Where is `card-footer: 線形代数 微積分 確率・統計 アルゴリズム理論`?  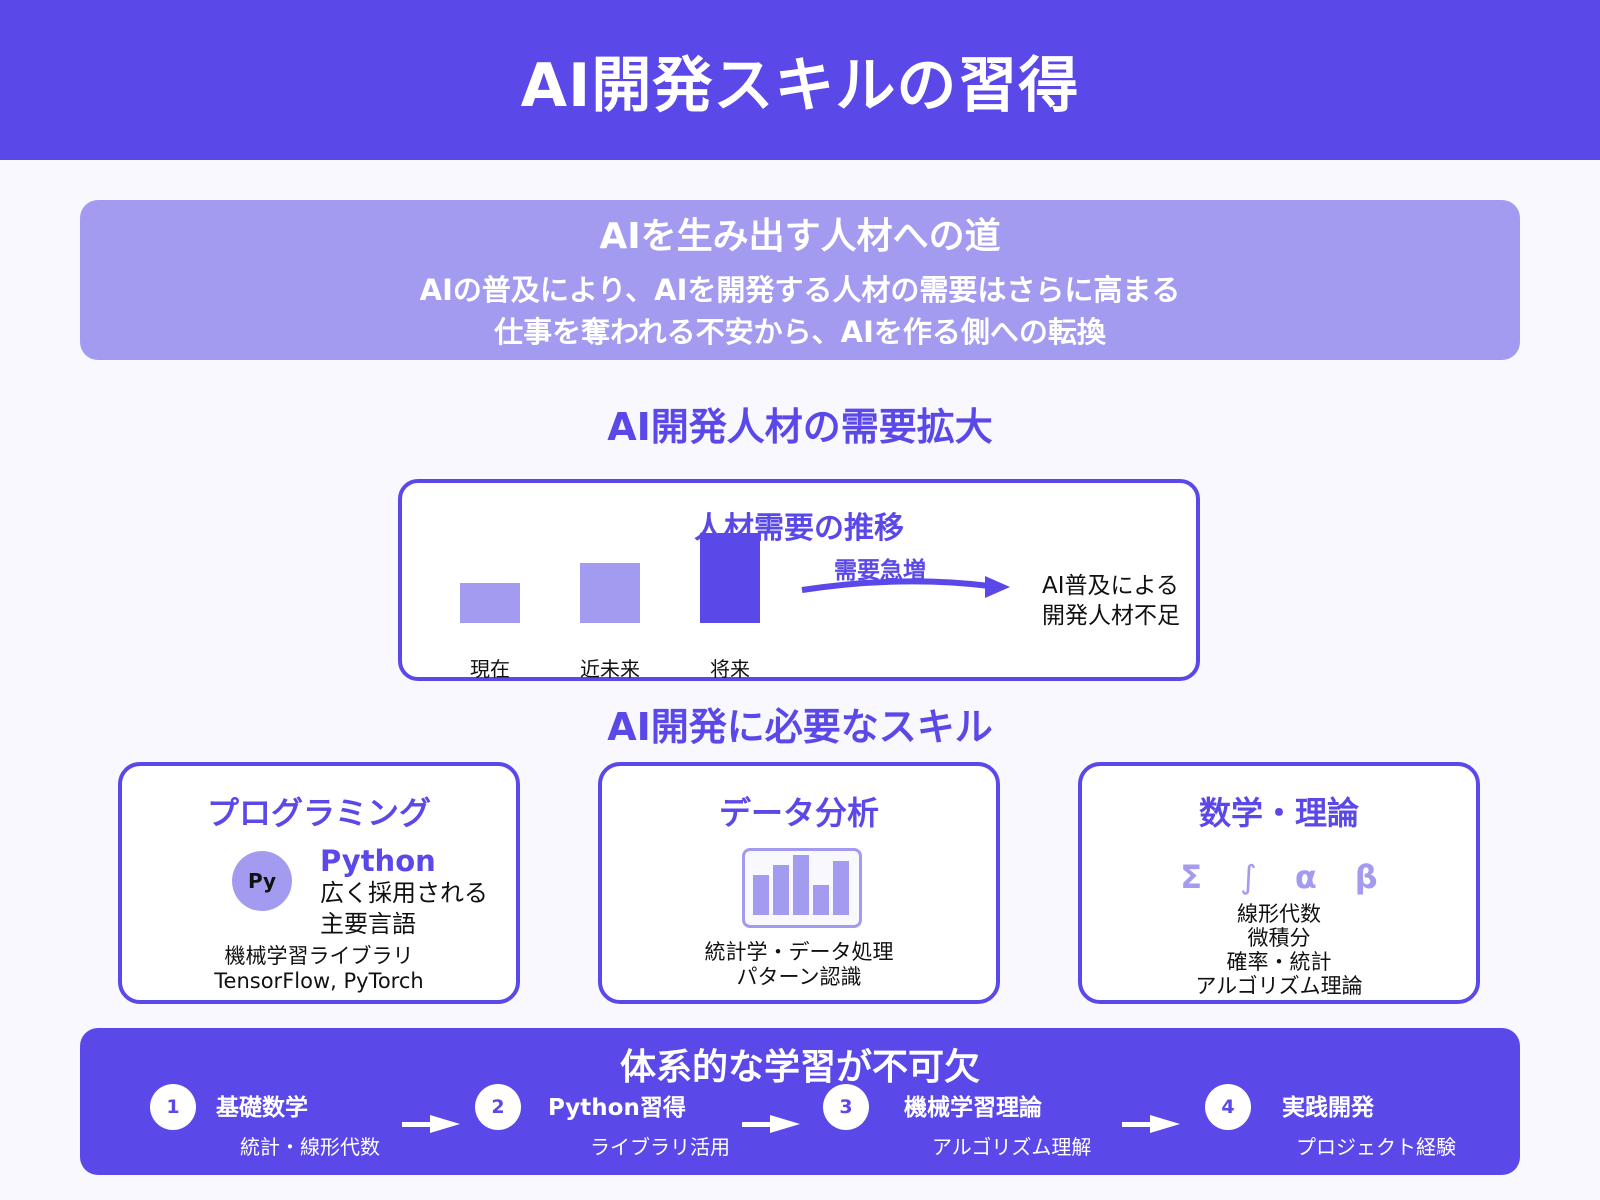
card-footer: 線形代数 微積分 確率・統計 アルゴリズム理論 is located at coordinates (1279, 950).